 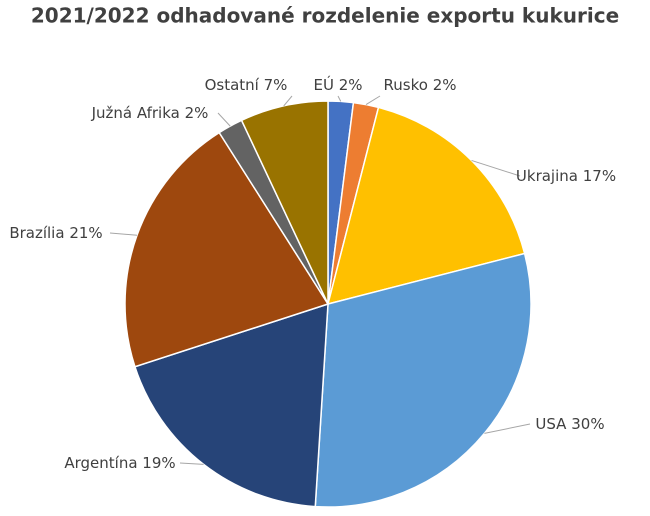 What do you see at coordinates (406, 85) in the screenshot?
I see `slice-name: Rusko` at bounding box center [406, 85].